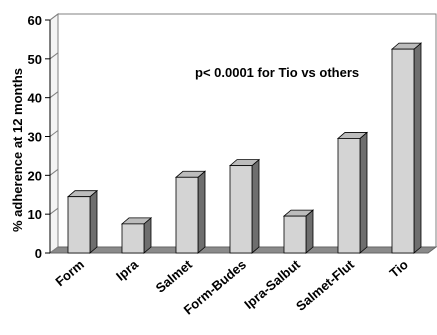 This screenshot has width=437, height=335. What do you see at coordinates (43, 137) in the screenshot?
I see `y-axis-ticks: 0 10 20 30 40 50 60` at bounding box center [43, 137].